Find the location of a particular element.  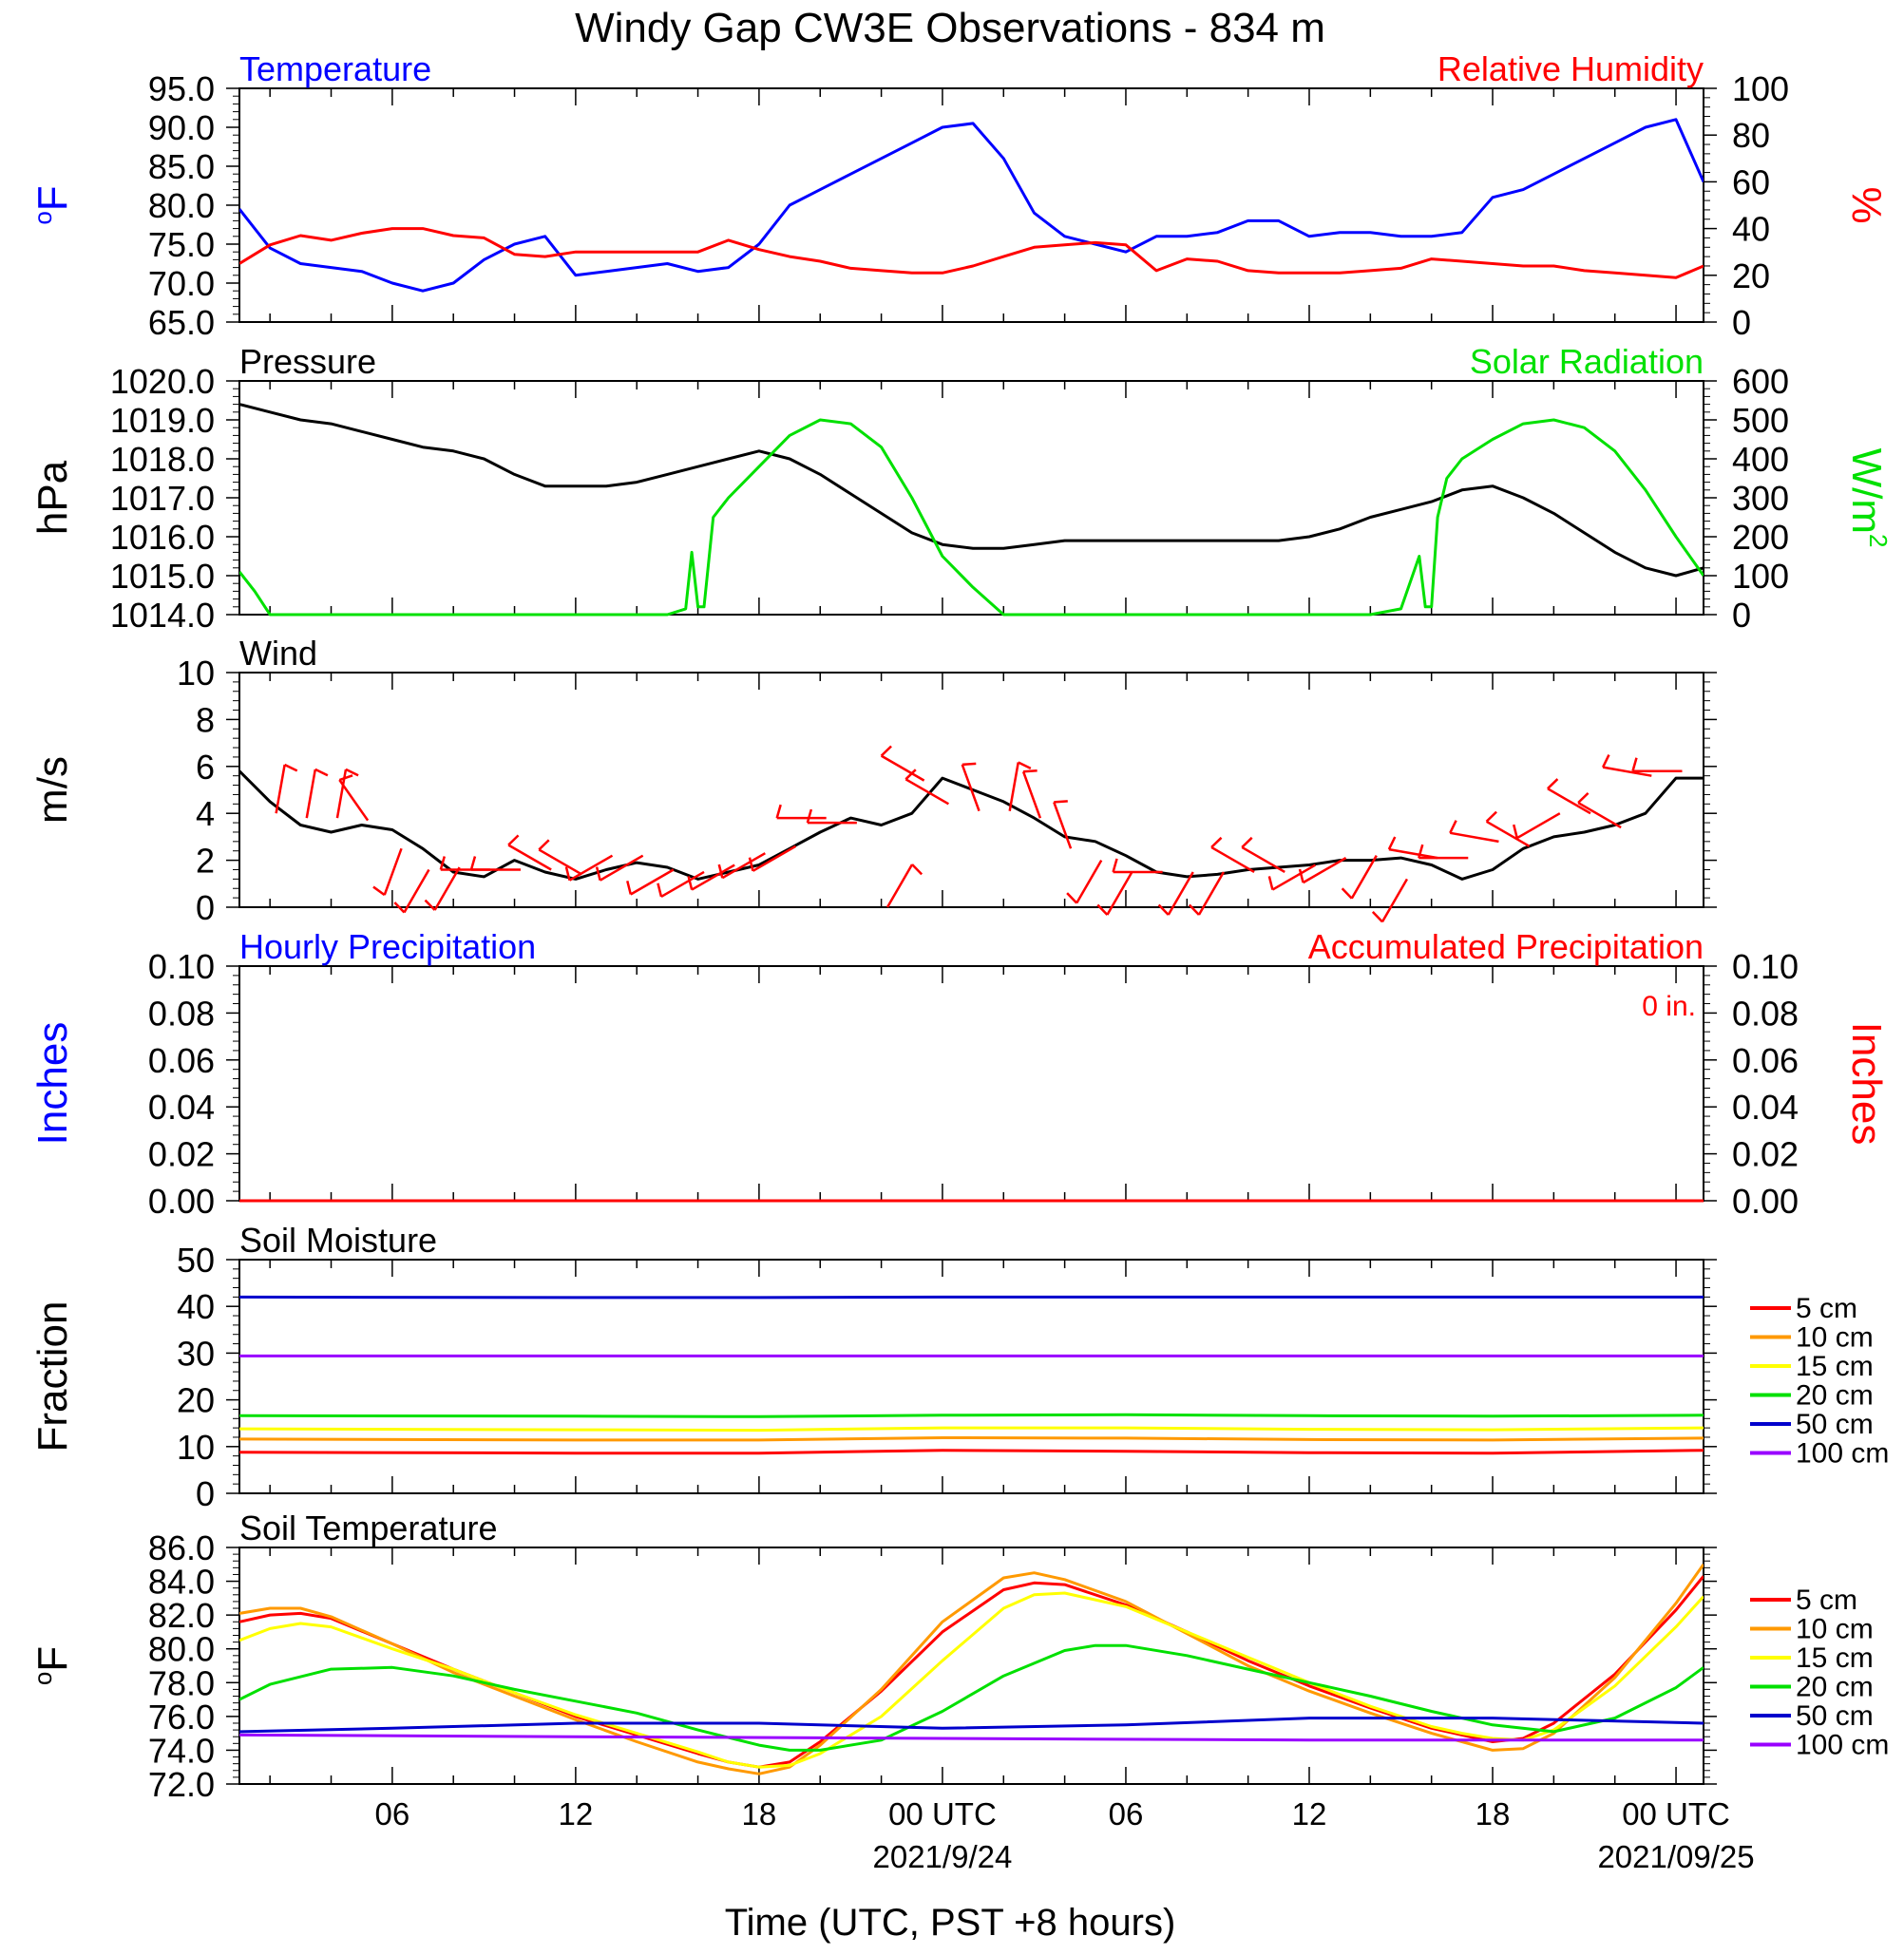

panel-wind: 10 8 6 4 2 0 Wind m/s is located at coordinates (873, 780).